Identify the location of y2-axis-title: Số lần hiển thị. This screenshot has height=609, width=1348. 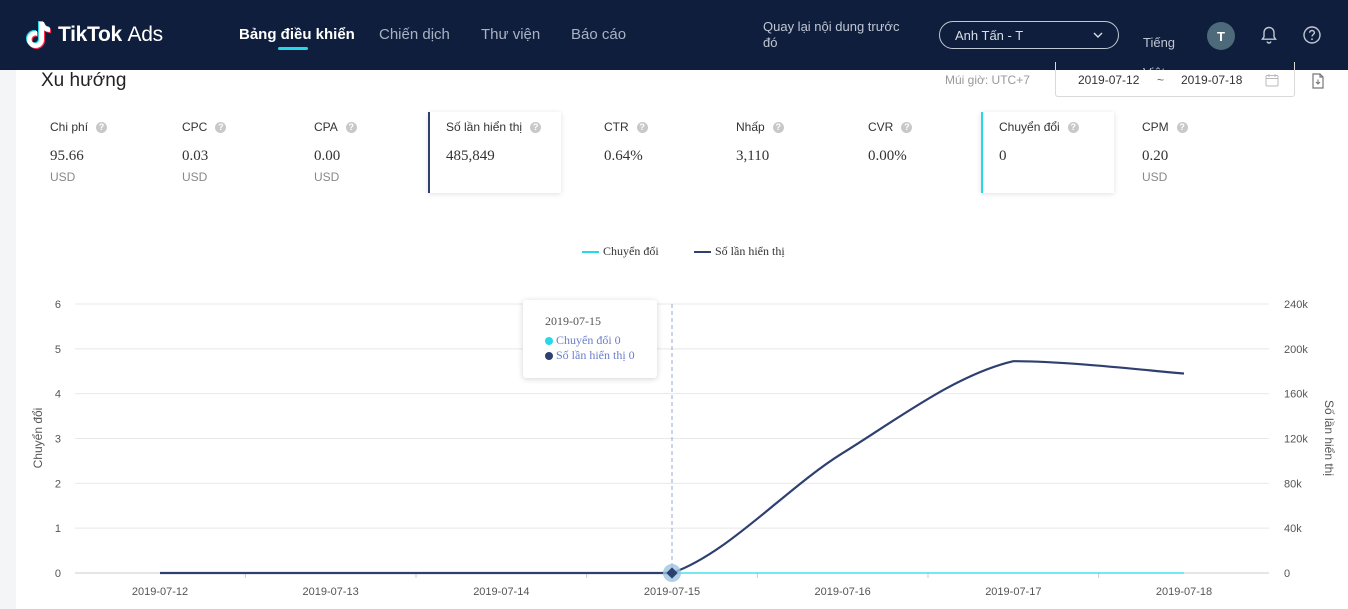
(1329, 438).